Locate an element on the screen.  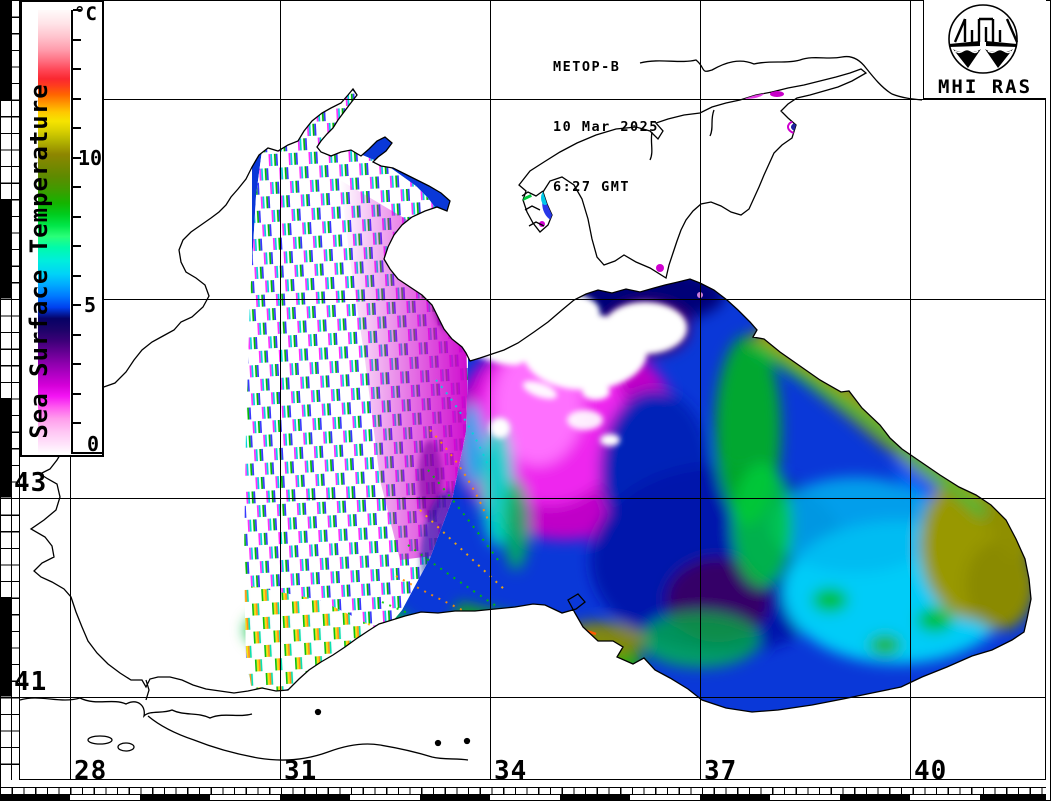
colorbar-axis-base is located at coordinates (86, 453).